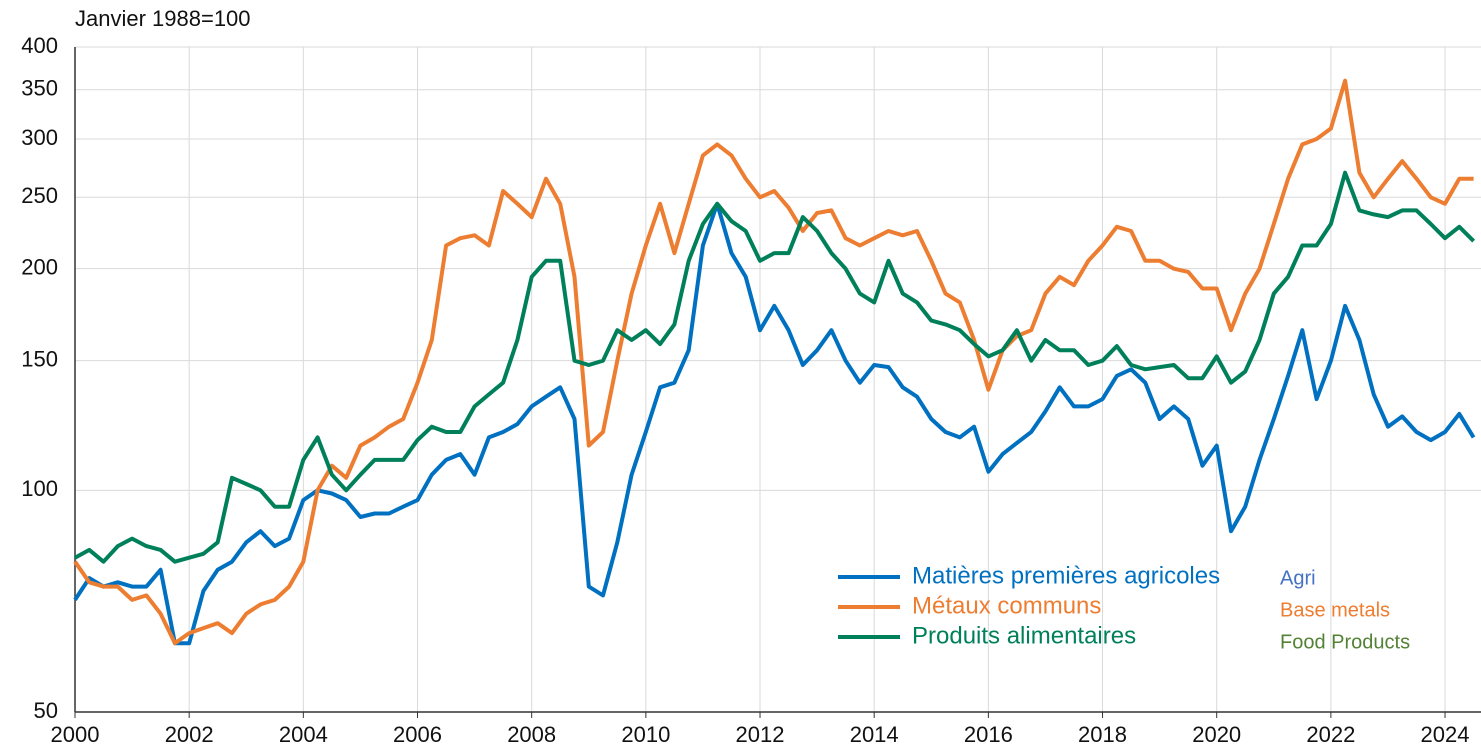  What do you see at coordinates (645, 734) in the screenshot?
I see `x-tick-label: 2010` at bounding box center [645, 734].